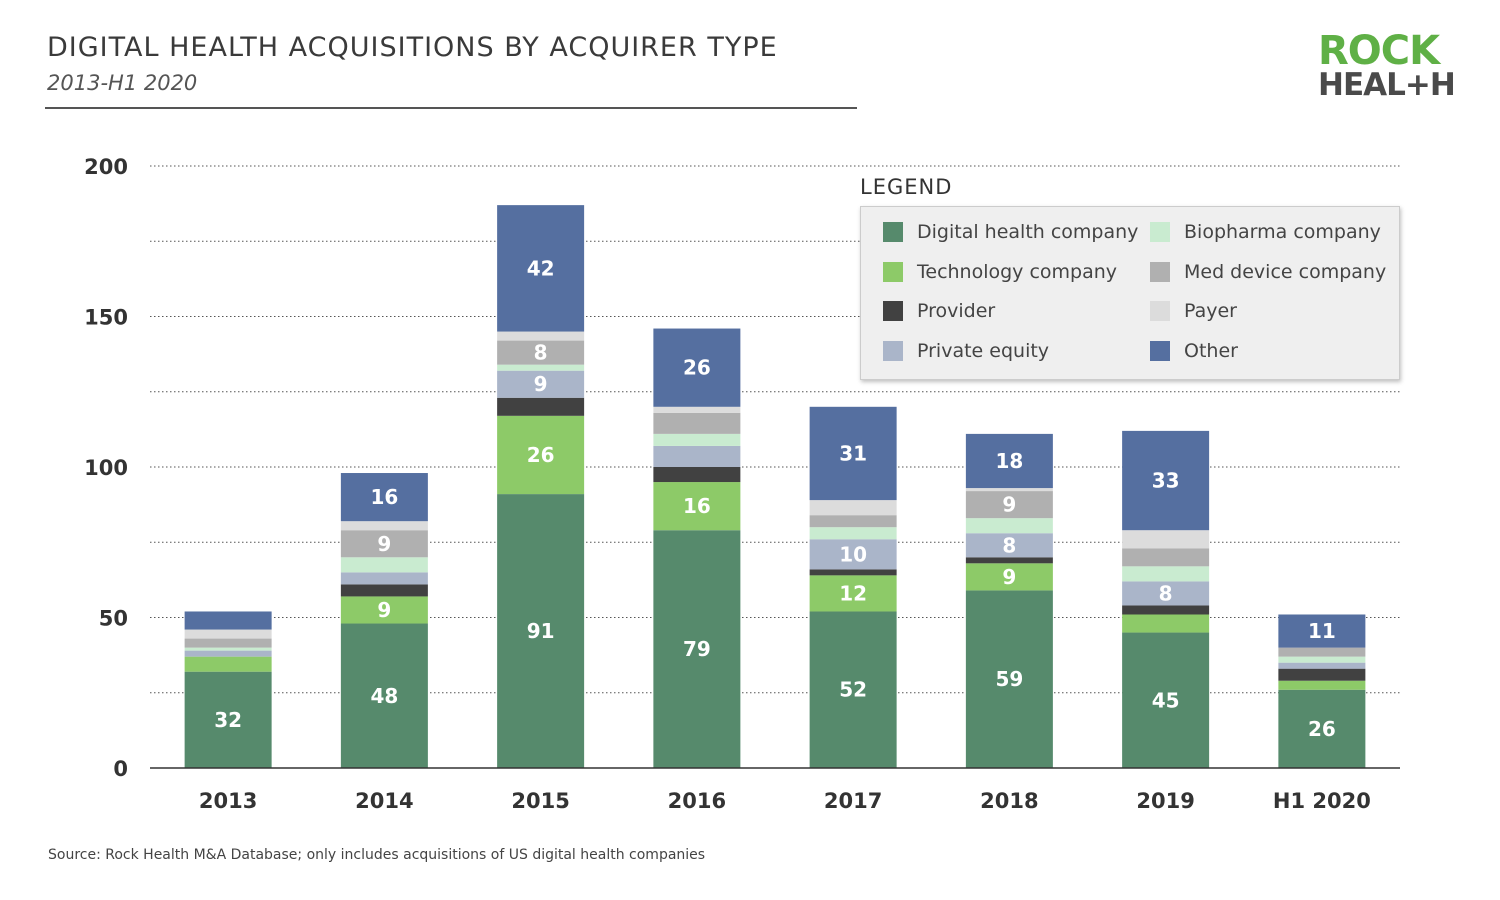  Describe the element at coordinates (956, 311) in the screenshot. I see `legend-label: Provider` at that location.